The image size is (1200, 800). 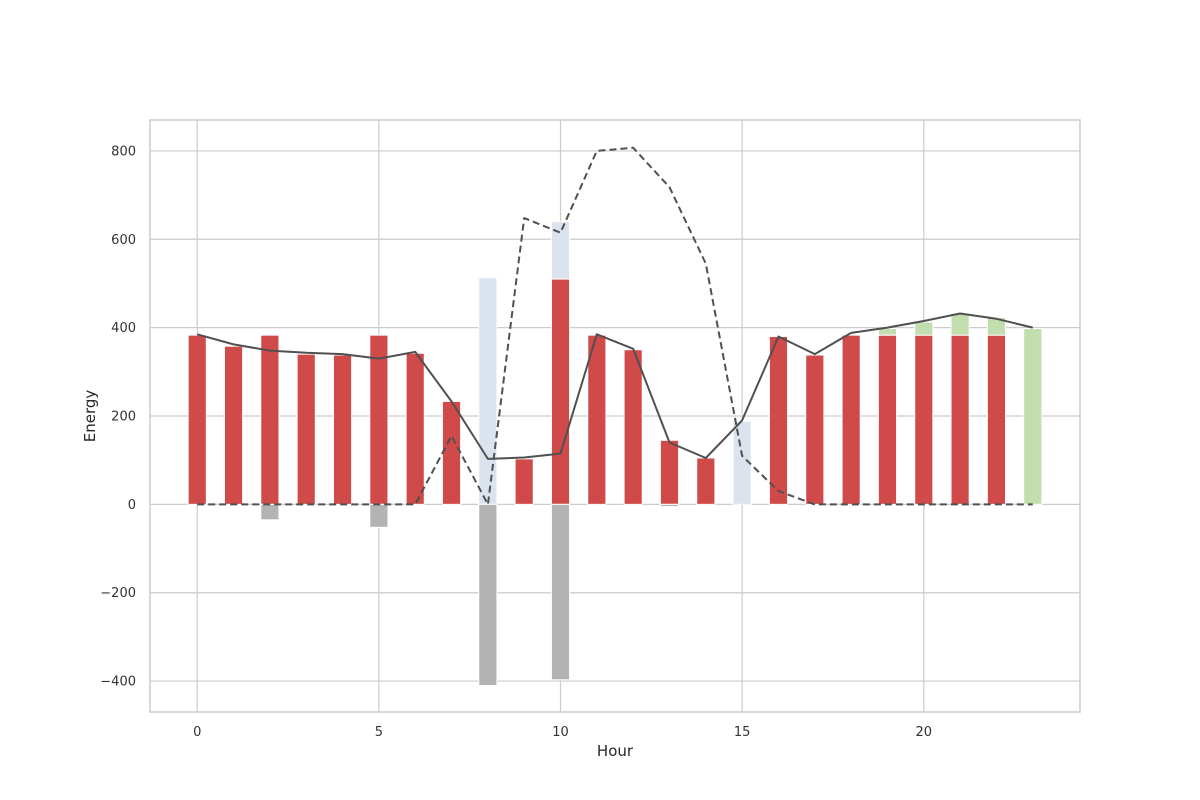 What do you see at coordinates (90, 416) in the screenshot?
I see `y-axis-title: Energy` at bounding box center [90, 416].